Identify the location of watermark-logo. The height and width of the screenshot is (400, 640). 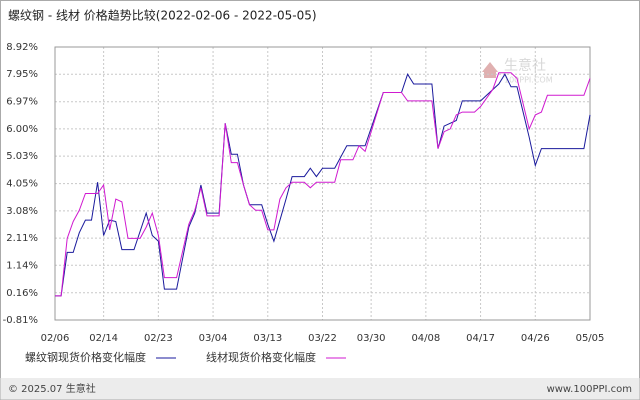
(490, 70).